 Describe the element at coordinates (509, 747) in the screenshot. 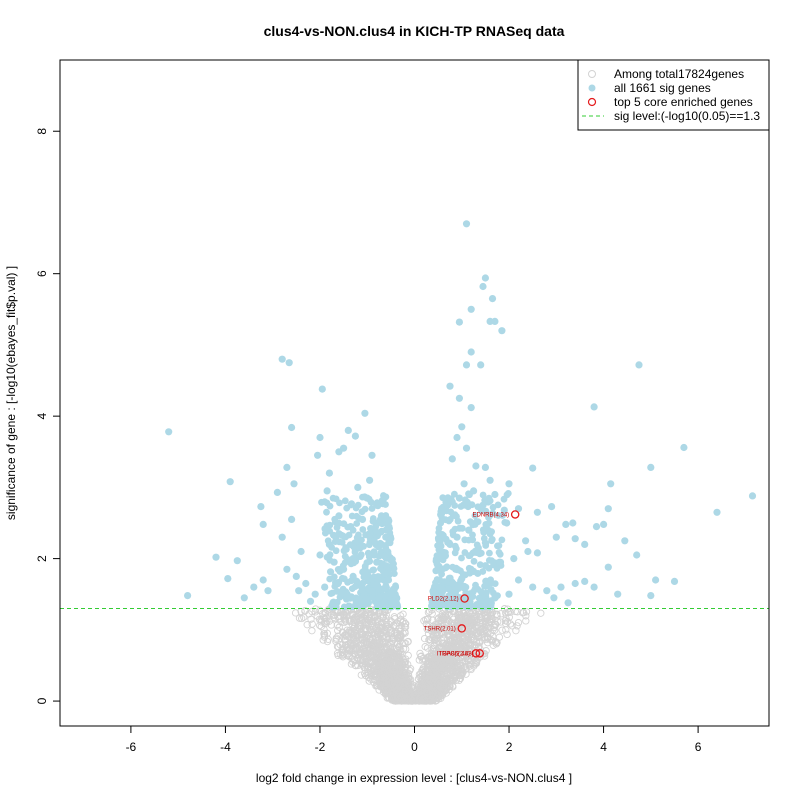

I see `x-tick-label: 2` at that location.